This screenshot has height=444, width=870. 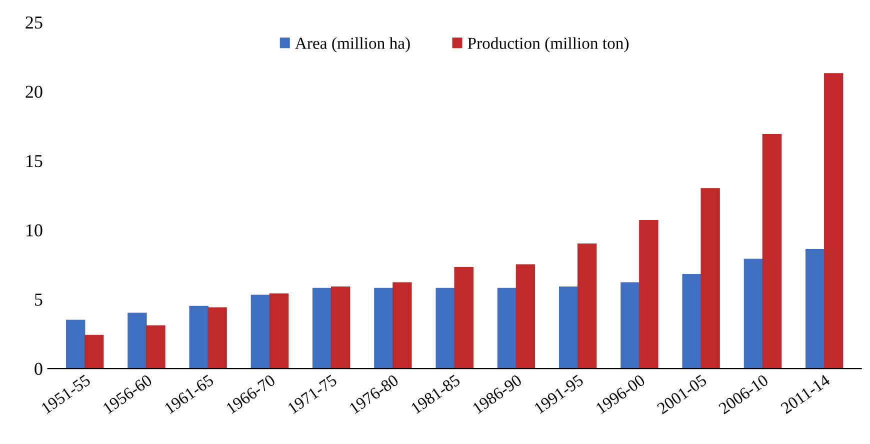 I want to click on y-tick-label: 15, so click(x=34, y=161).